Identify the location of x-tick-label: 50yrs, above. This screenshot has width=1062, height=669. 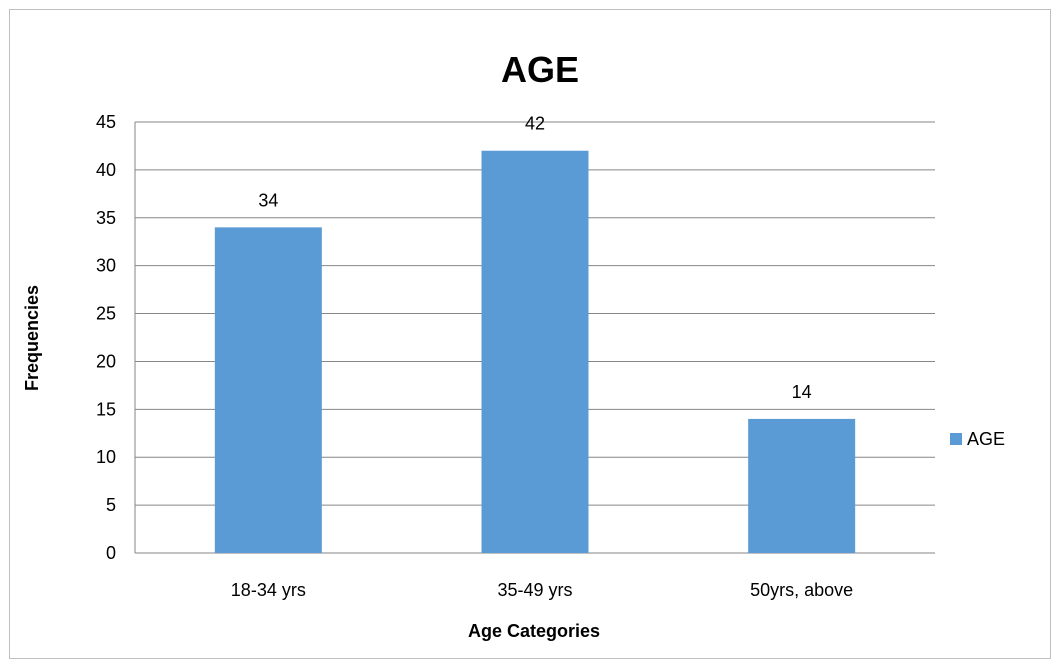
(801, 590).